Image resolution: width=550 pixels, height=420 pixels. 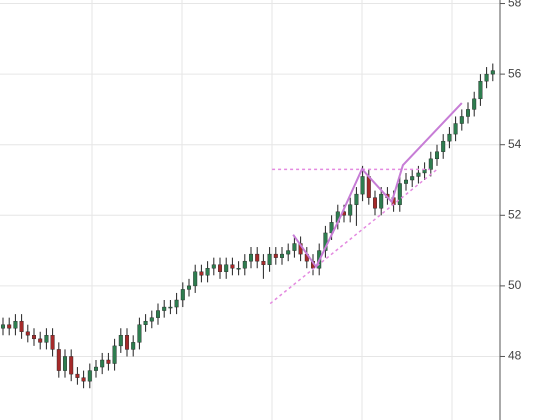 What do you see at coordinates (515, 5) in the screenshot?
I see `y-tick-label: 58` at bounding box center [515, 5].